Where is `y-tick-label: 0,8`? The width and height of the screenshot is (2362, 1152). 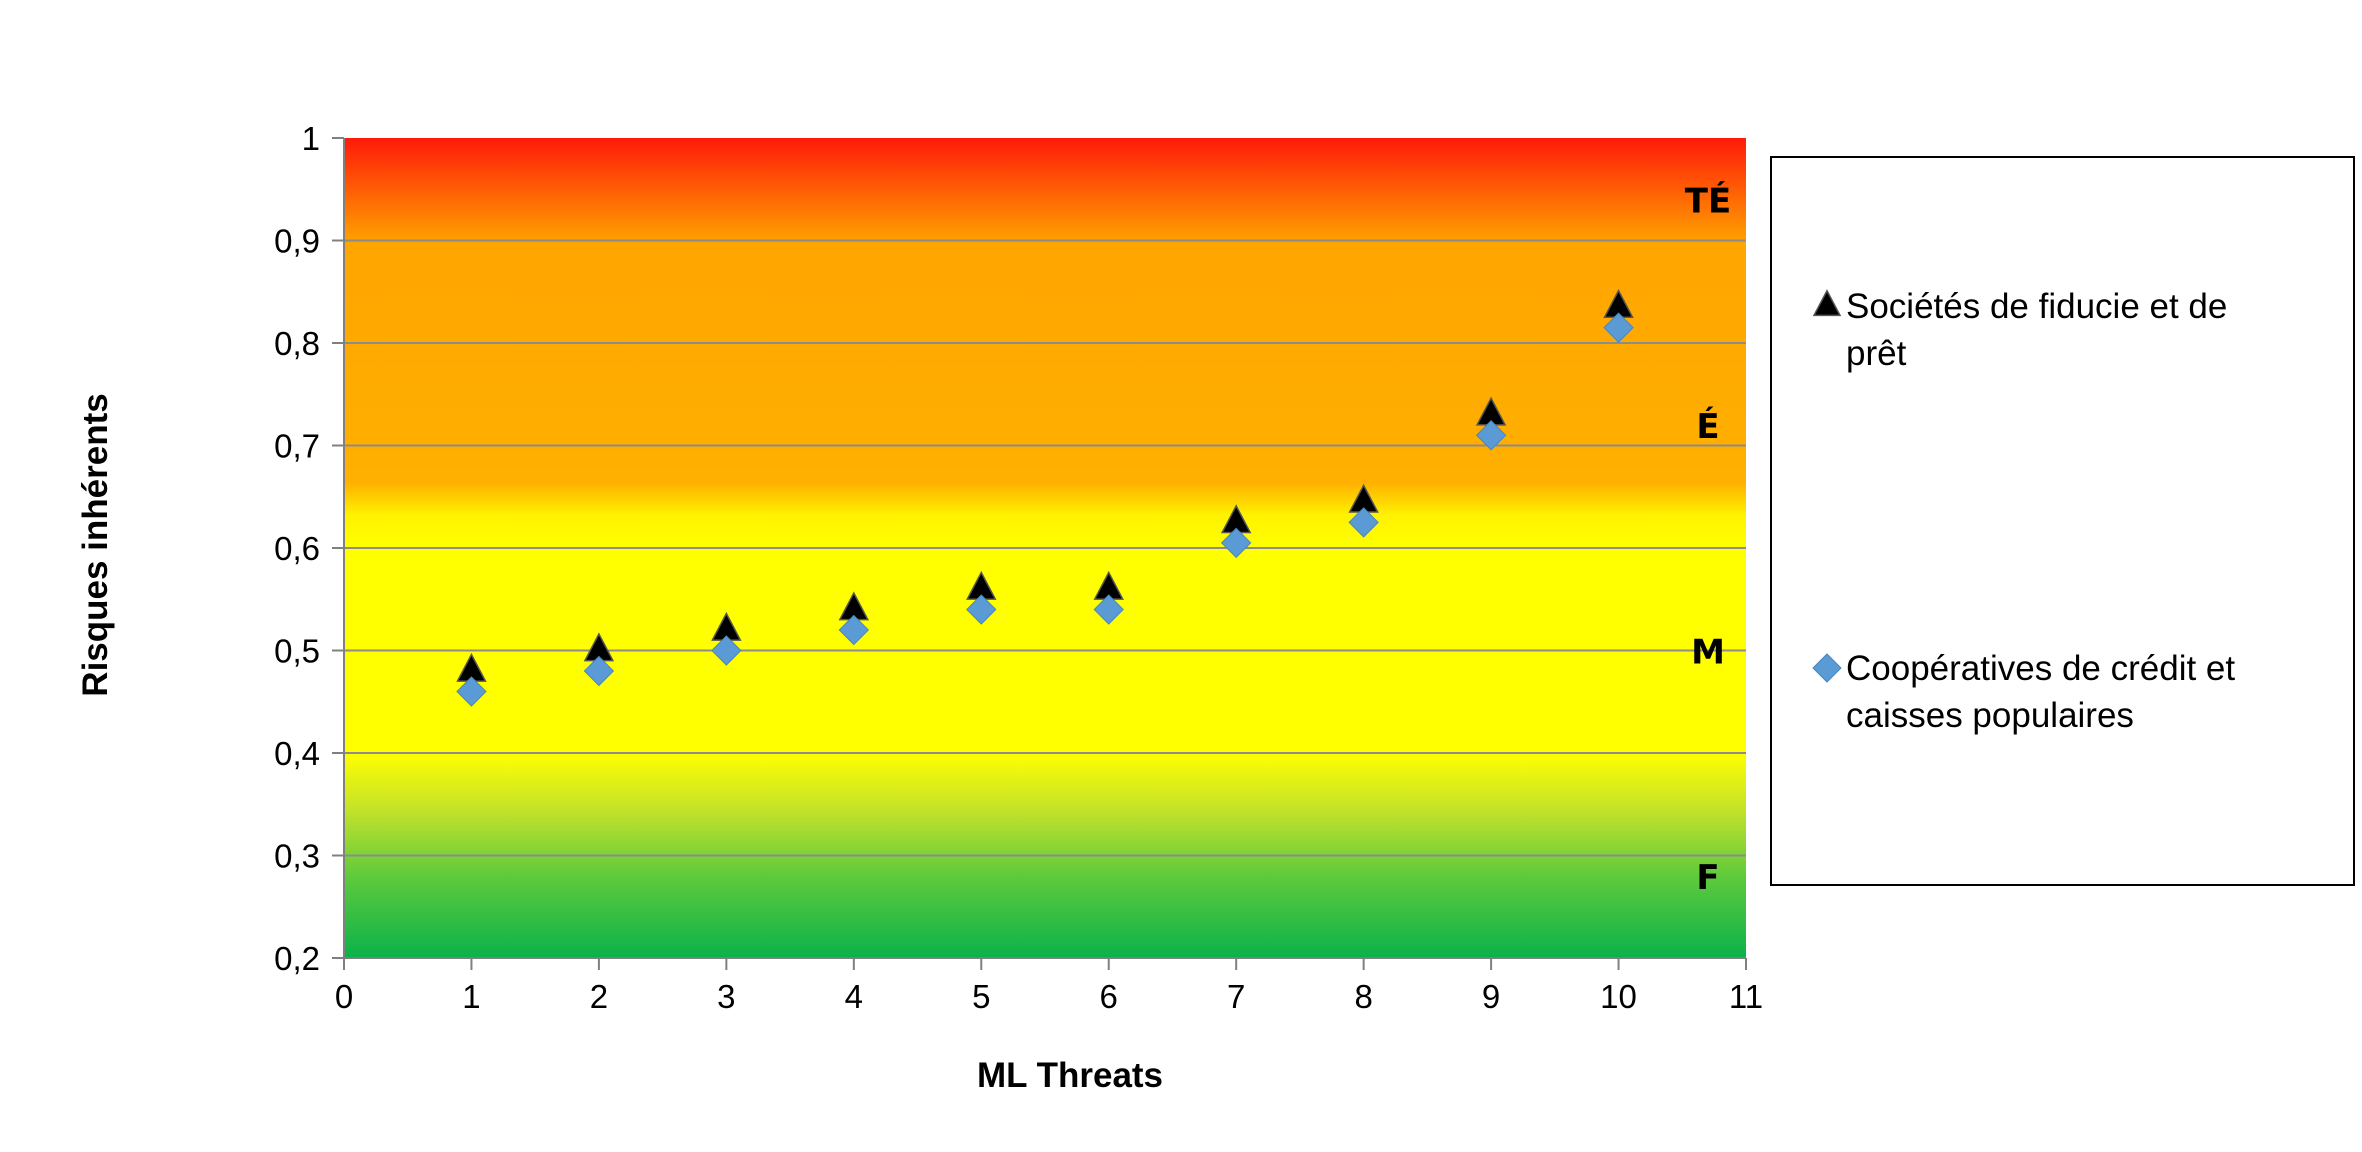
y-tick-label: 0,8 is located at coordinates (297, 343).